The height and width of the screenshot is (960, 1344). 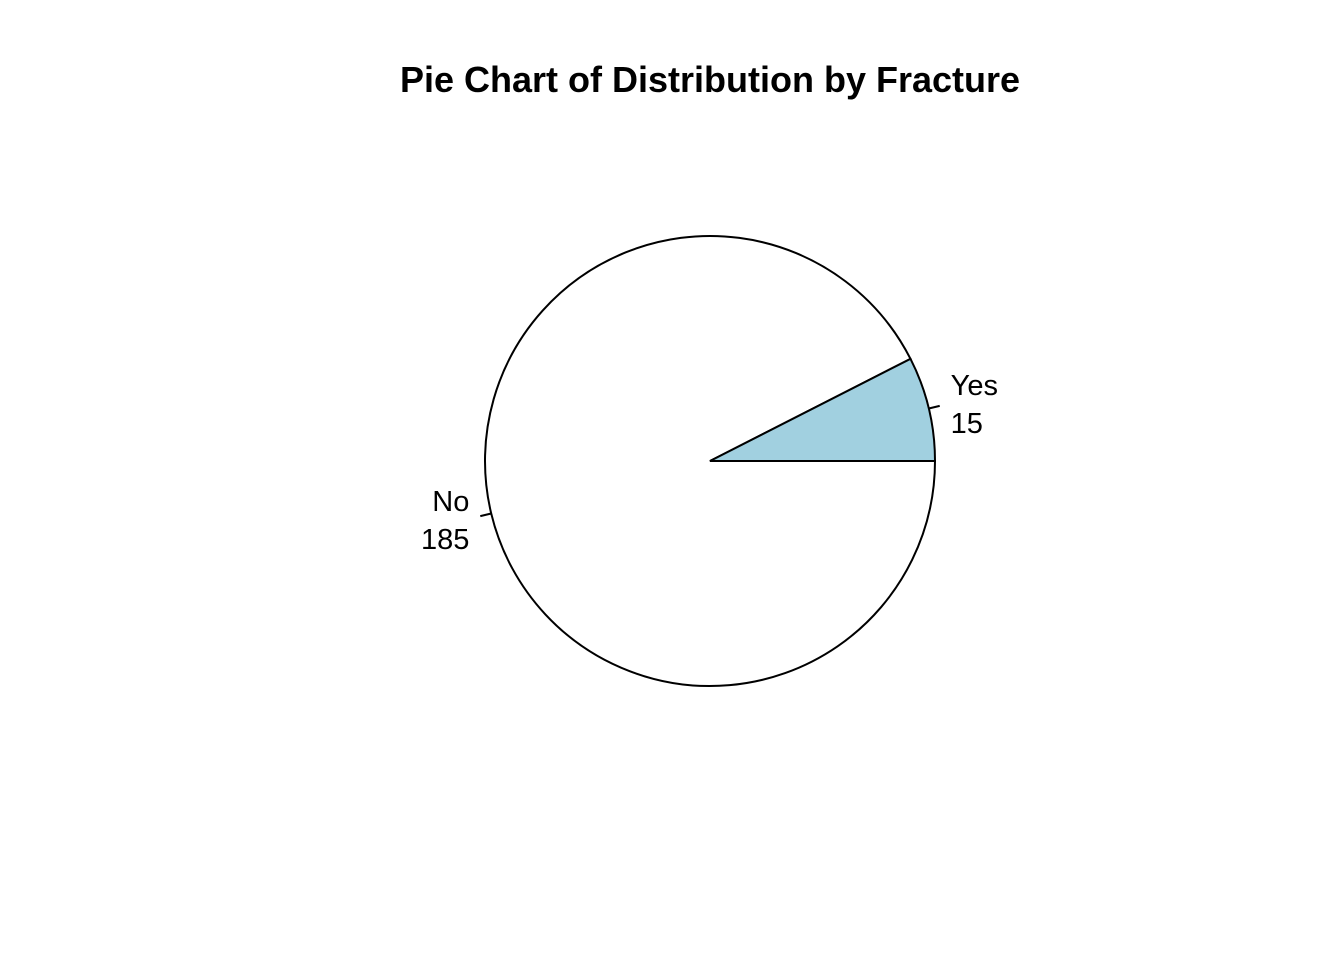 What do you see at coordinates (445, 521) in the screenshot?
I see `slice-label-no: No 185` at bounding box center [445, 521].